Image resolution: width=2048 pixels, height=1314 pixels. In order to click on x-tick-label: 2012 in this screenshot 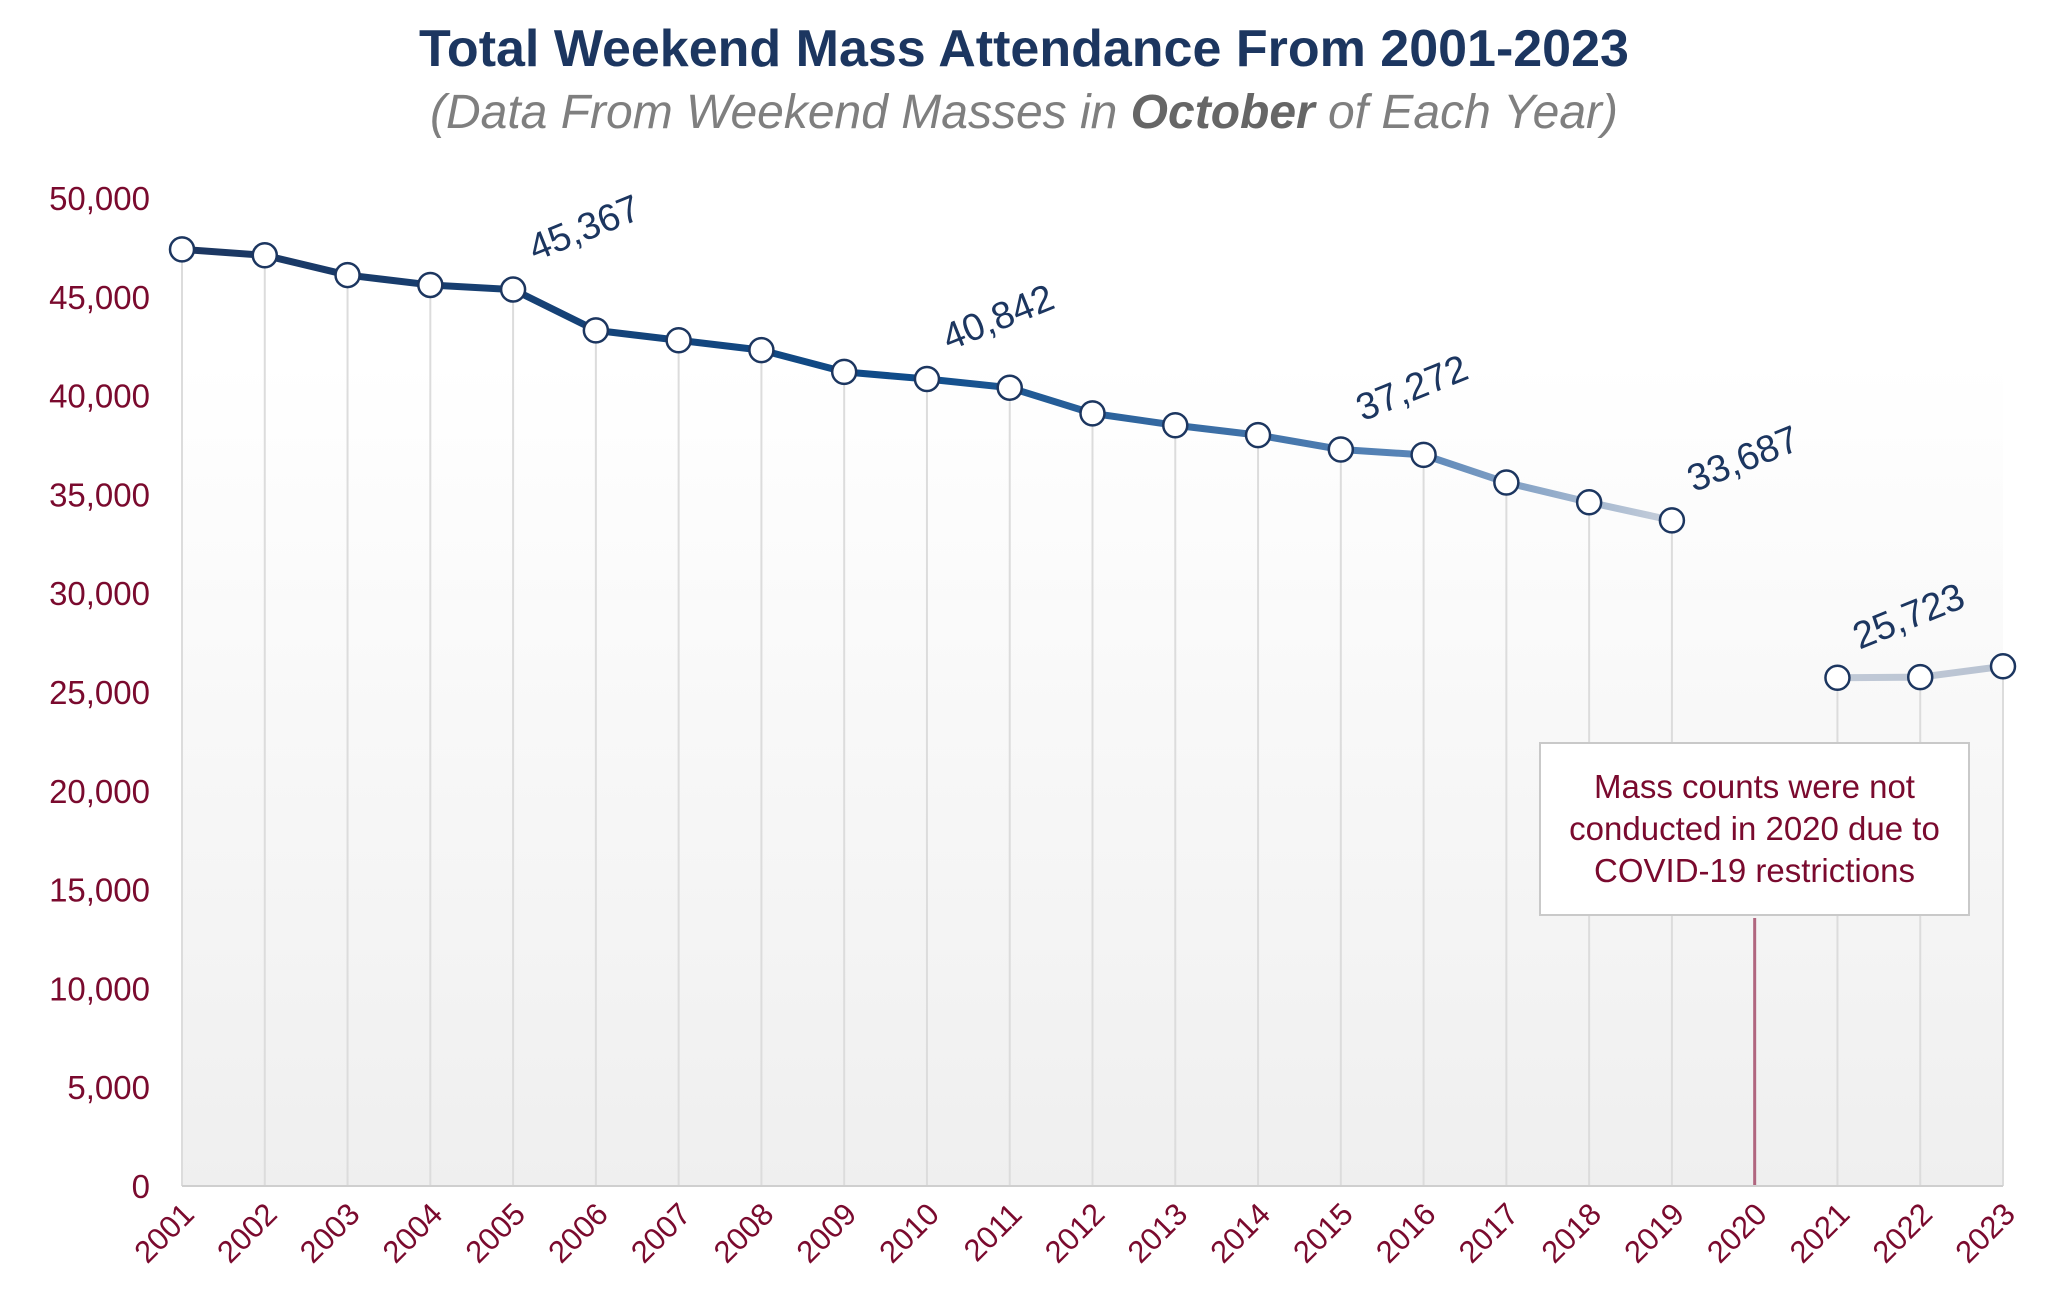, I will do `click(1075, 1233)`.